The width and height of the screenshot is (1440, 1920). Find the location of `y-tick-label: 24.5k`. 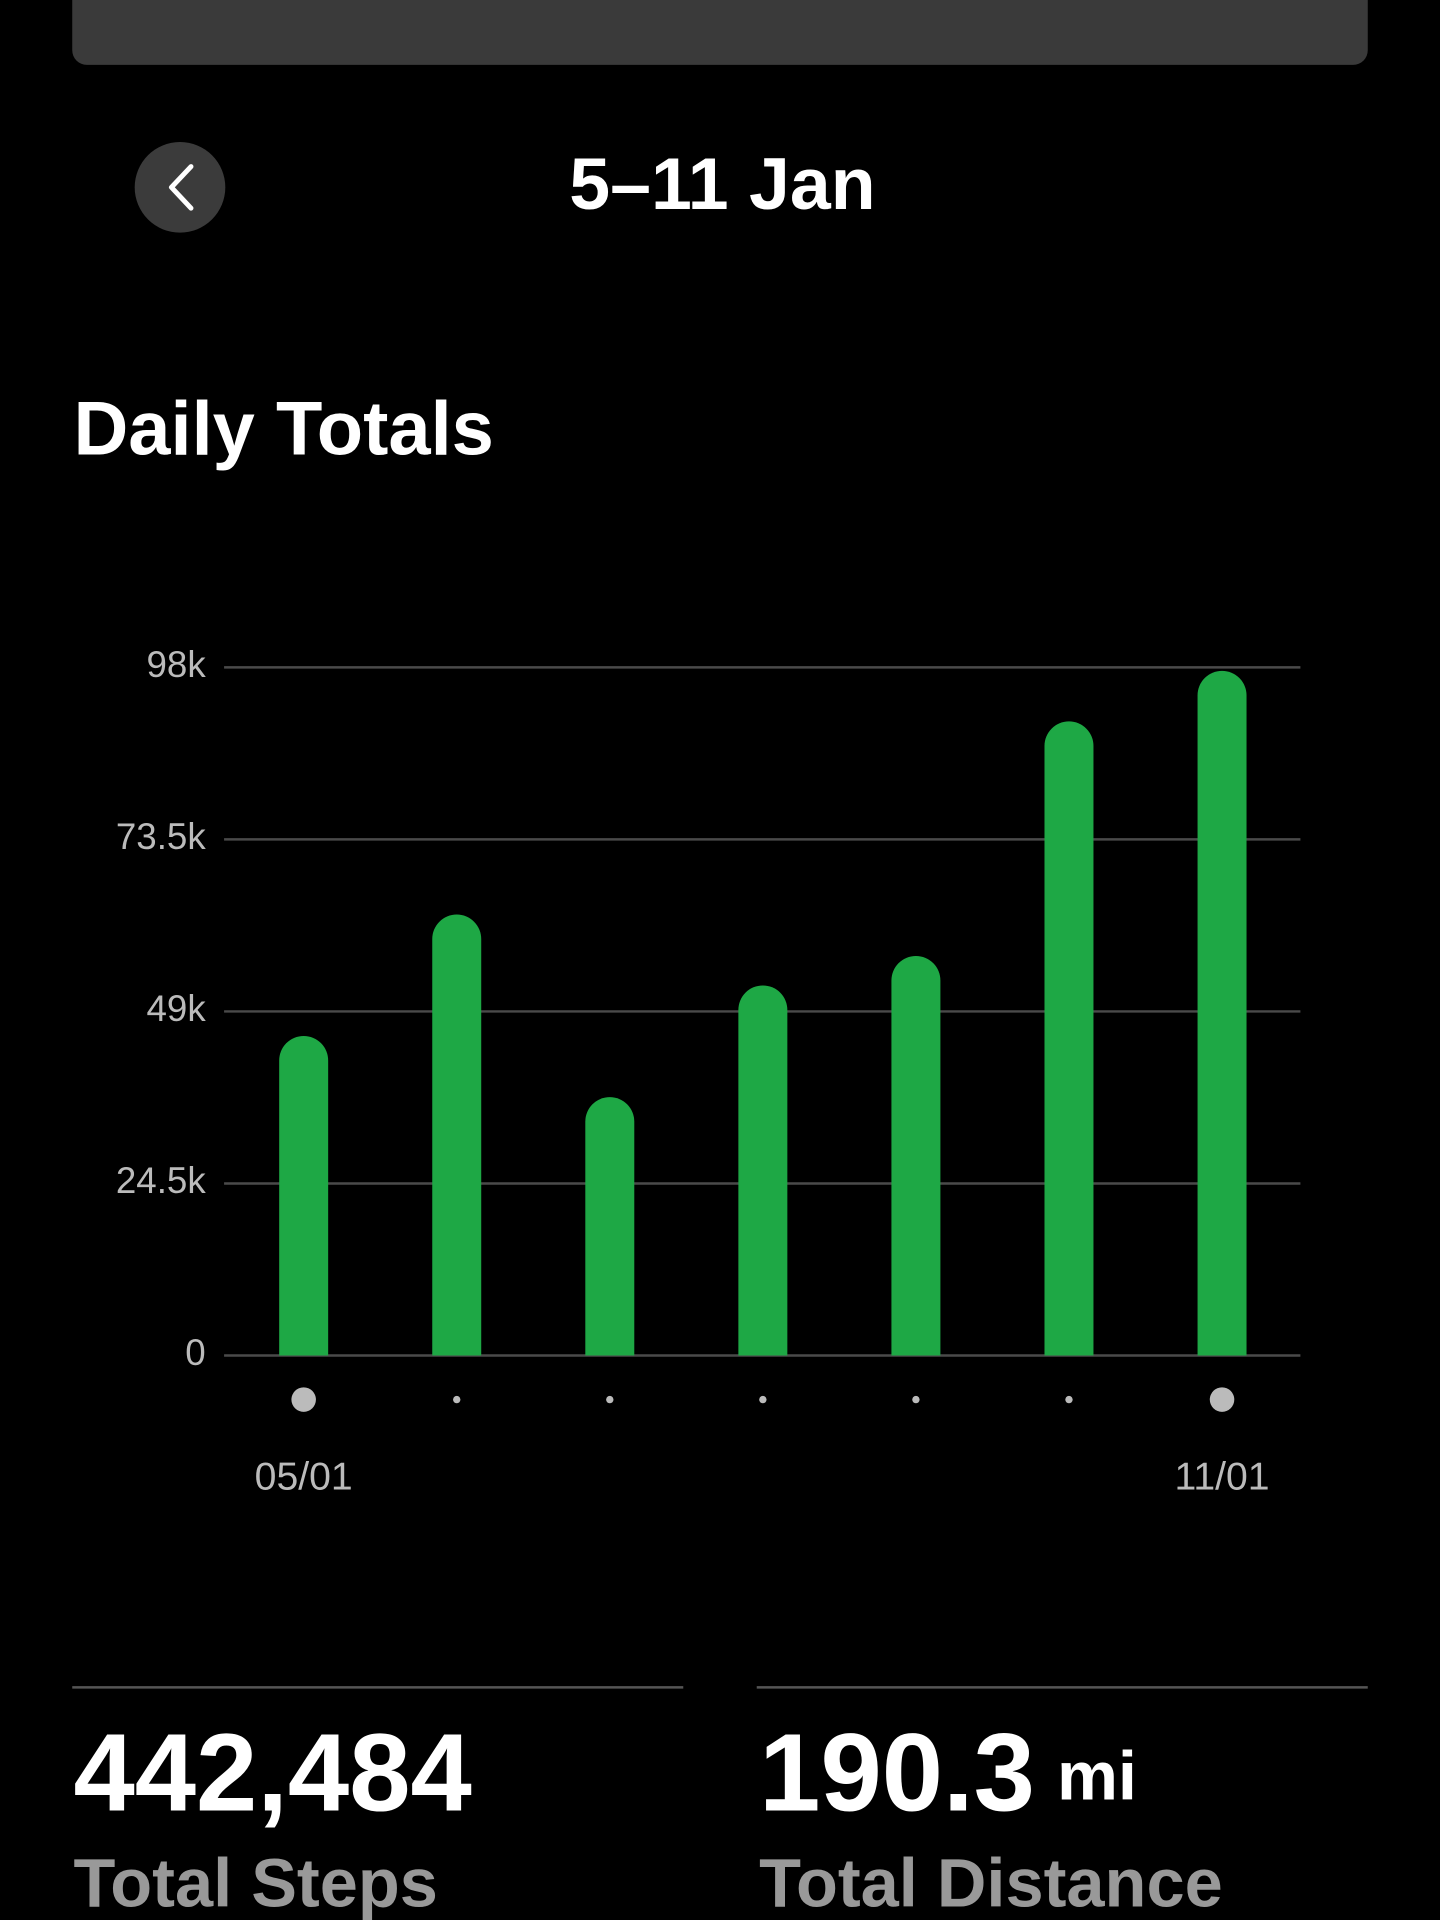

y-tick-label: 24.5k is located at coordinates (161, 1180).